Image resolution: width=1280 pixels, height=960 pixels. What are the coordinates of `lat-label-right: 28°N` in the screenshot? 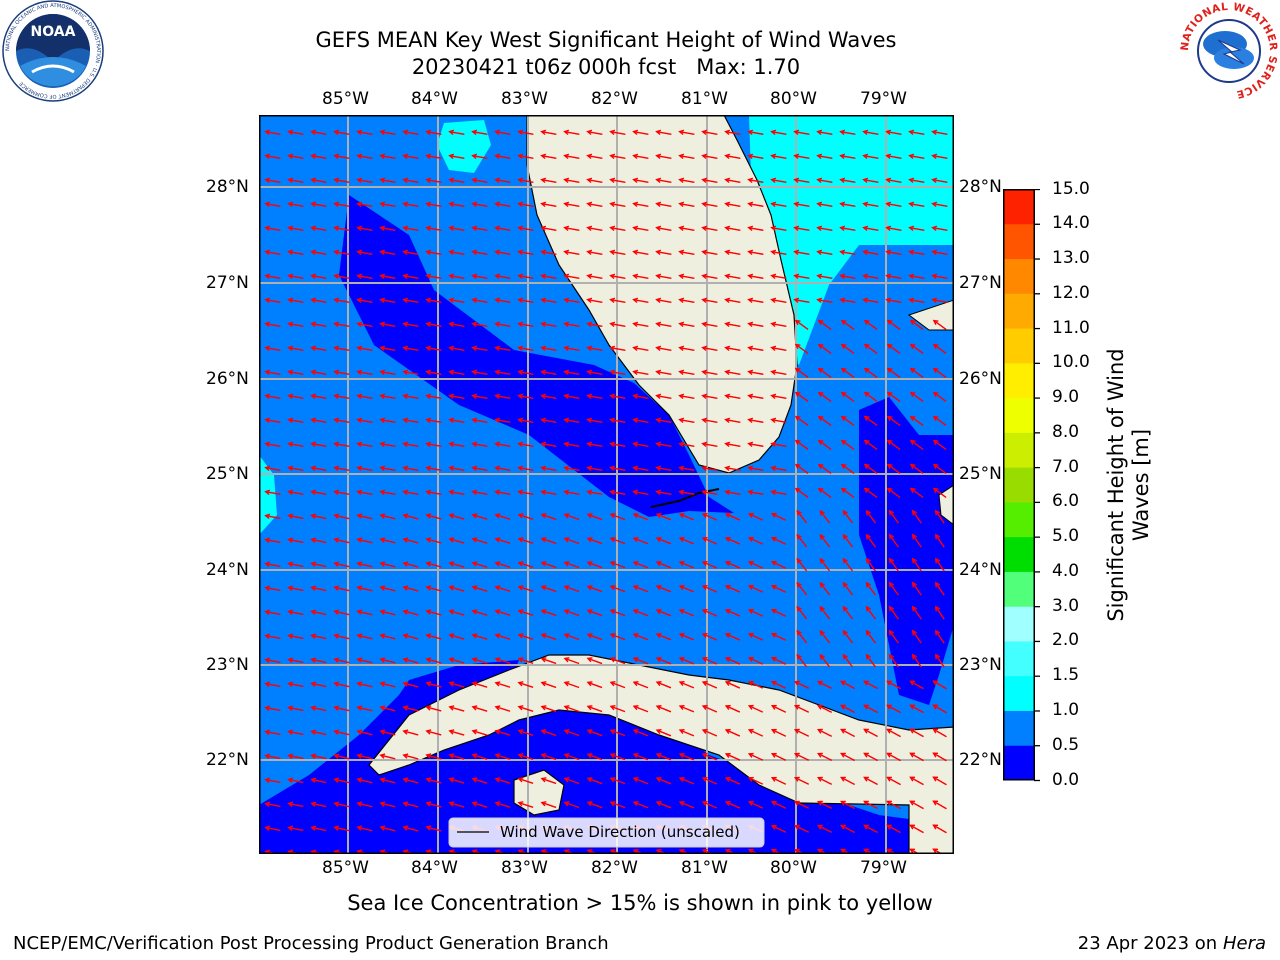 It's located at (980, 187).